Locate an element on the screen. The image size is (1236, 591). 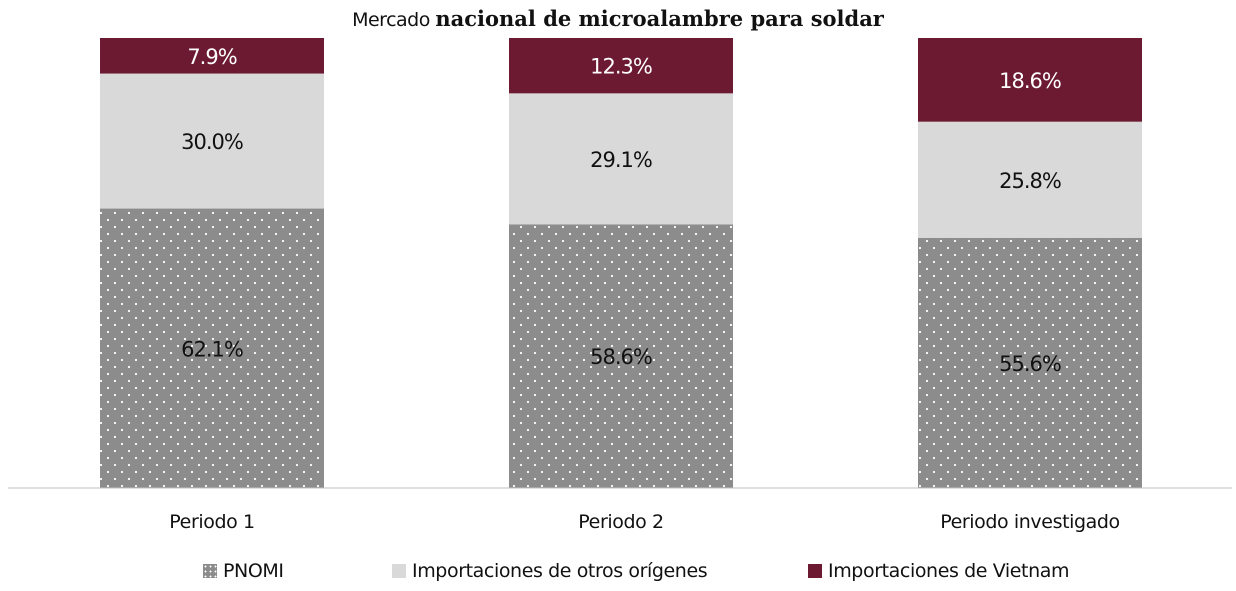
legend-swatch-vietnam is located at coordinates (815, 571).